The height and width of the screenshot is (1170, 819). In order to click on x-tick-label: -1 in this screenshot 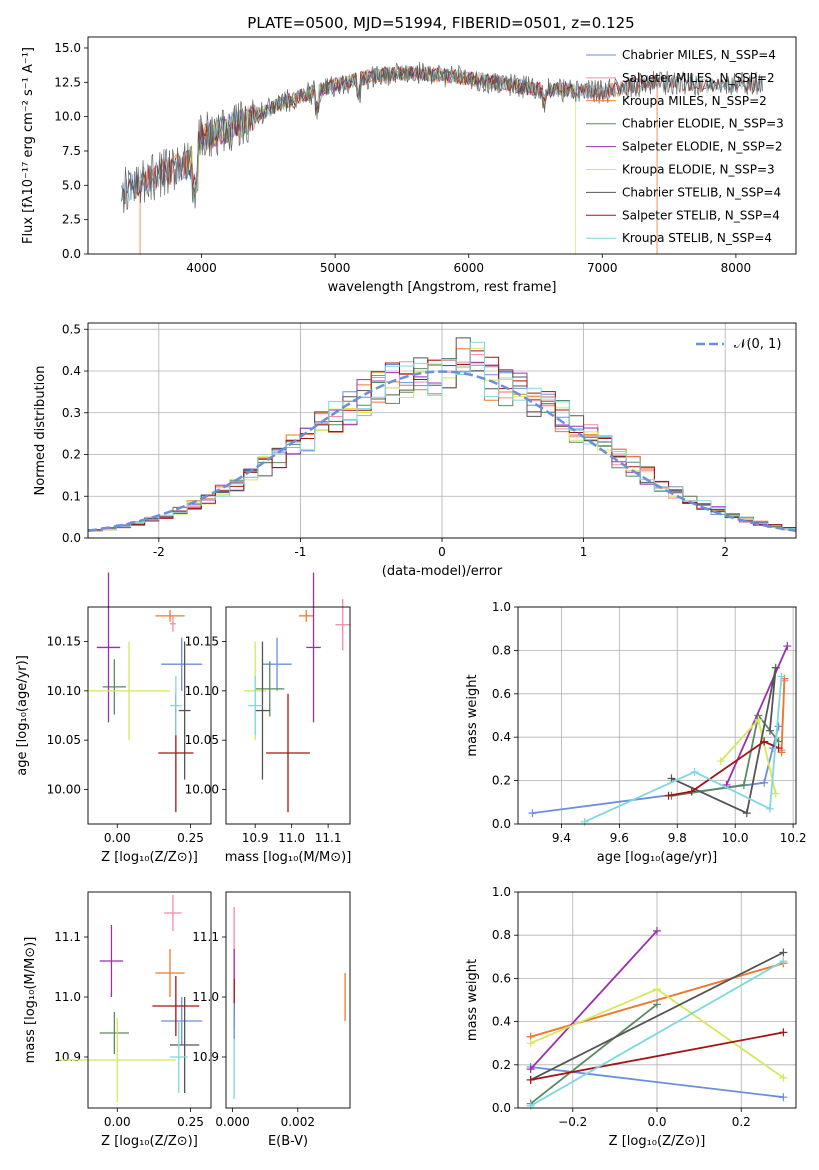, I will do `click(300, 552)`.